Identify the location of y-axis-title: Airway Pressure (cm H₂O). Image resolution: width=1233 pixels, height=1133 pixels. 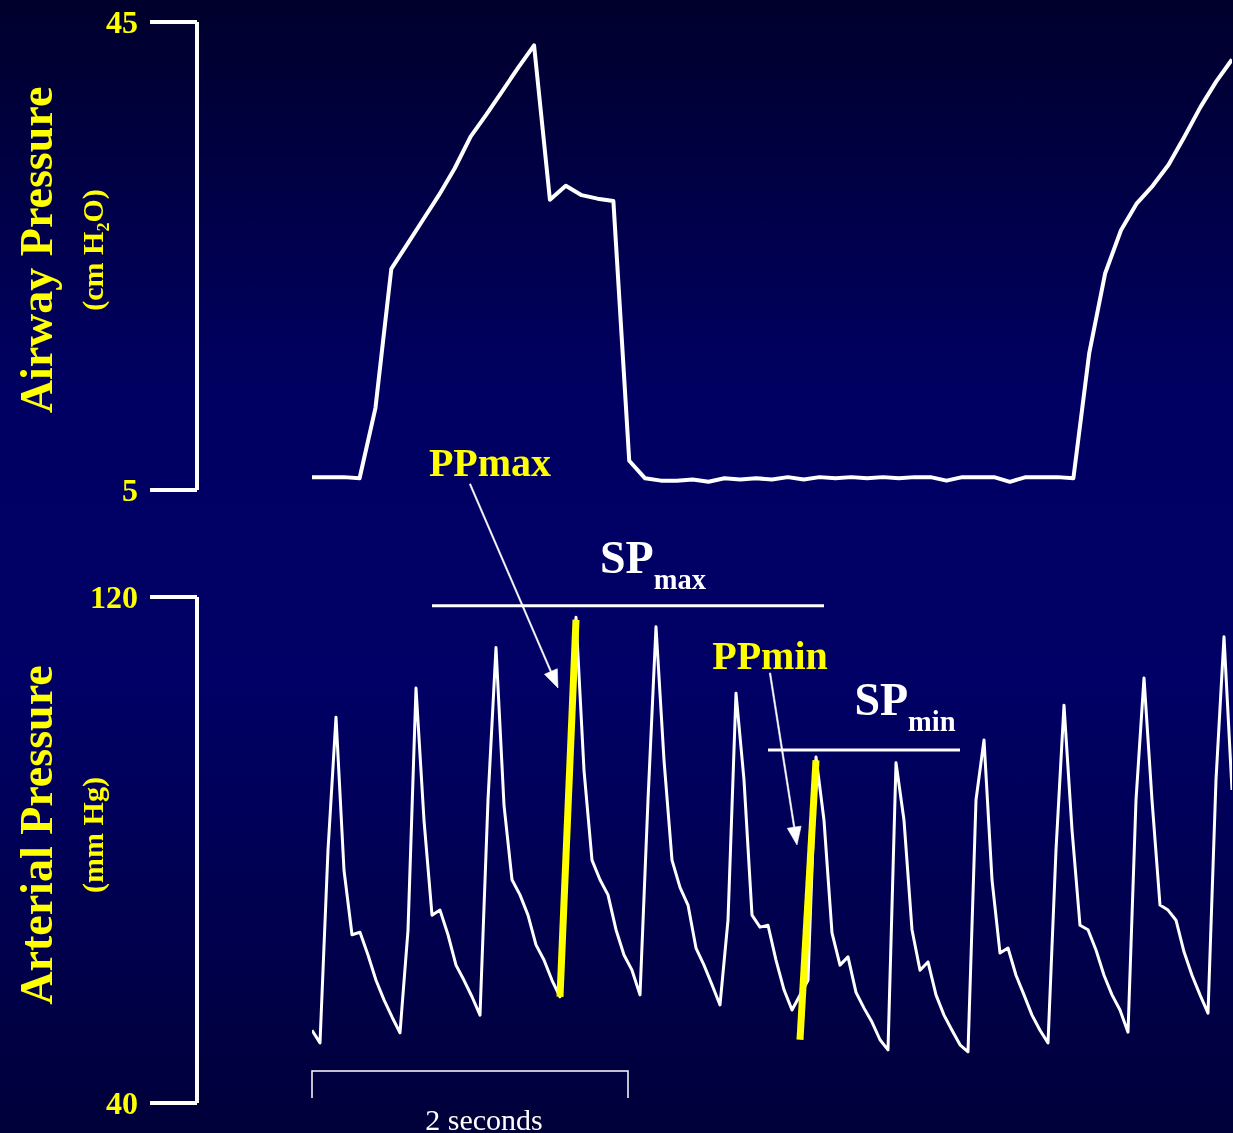
(60, 250).